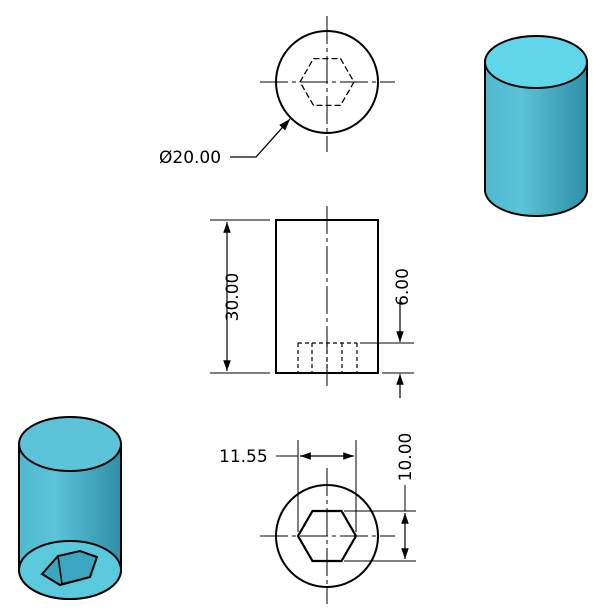  What do you see at coordinates (536, 62) in the screenshot?
I see `cylinder-top-face` at bounding box center [536, 62].